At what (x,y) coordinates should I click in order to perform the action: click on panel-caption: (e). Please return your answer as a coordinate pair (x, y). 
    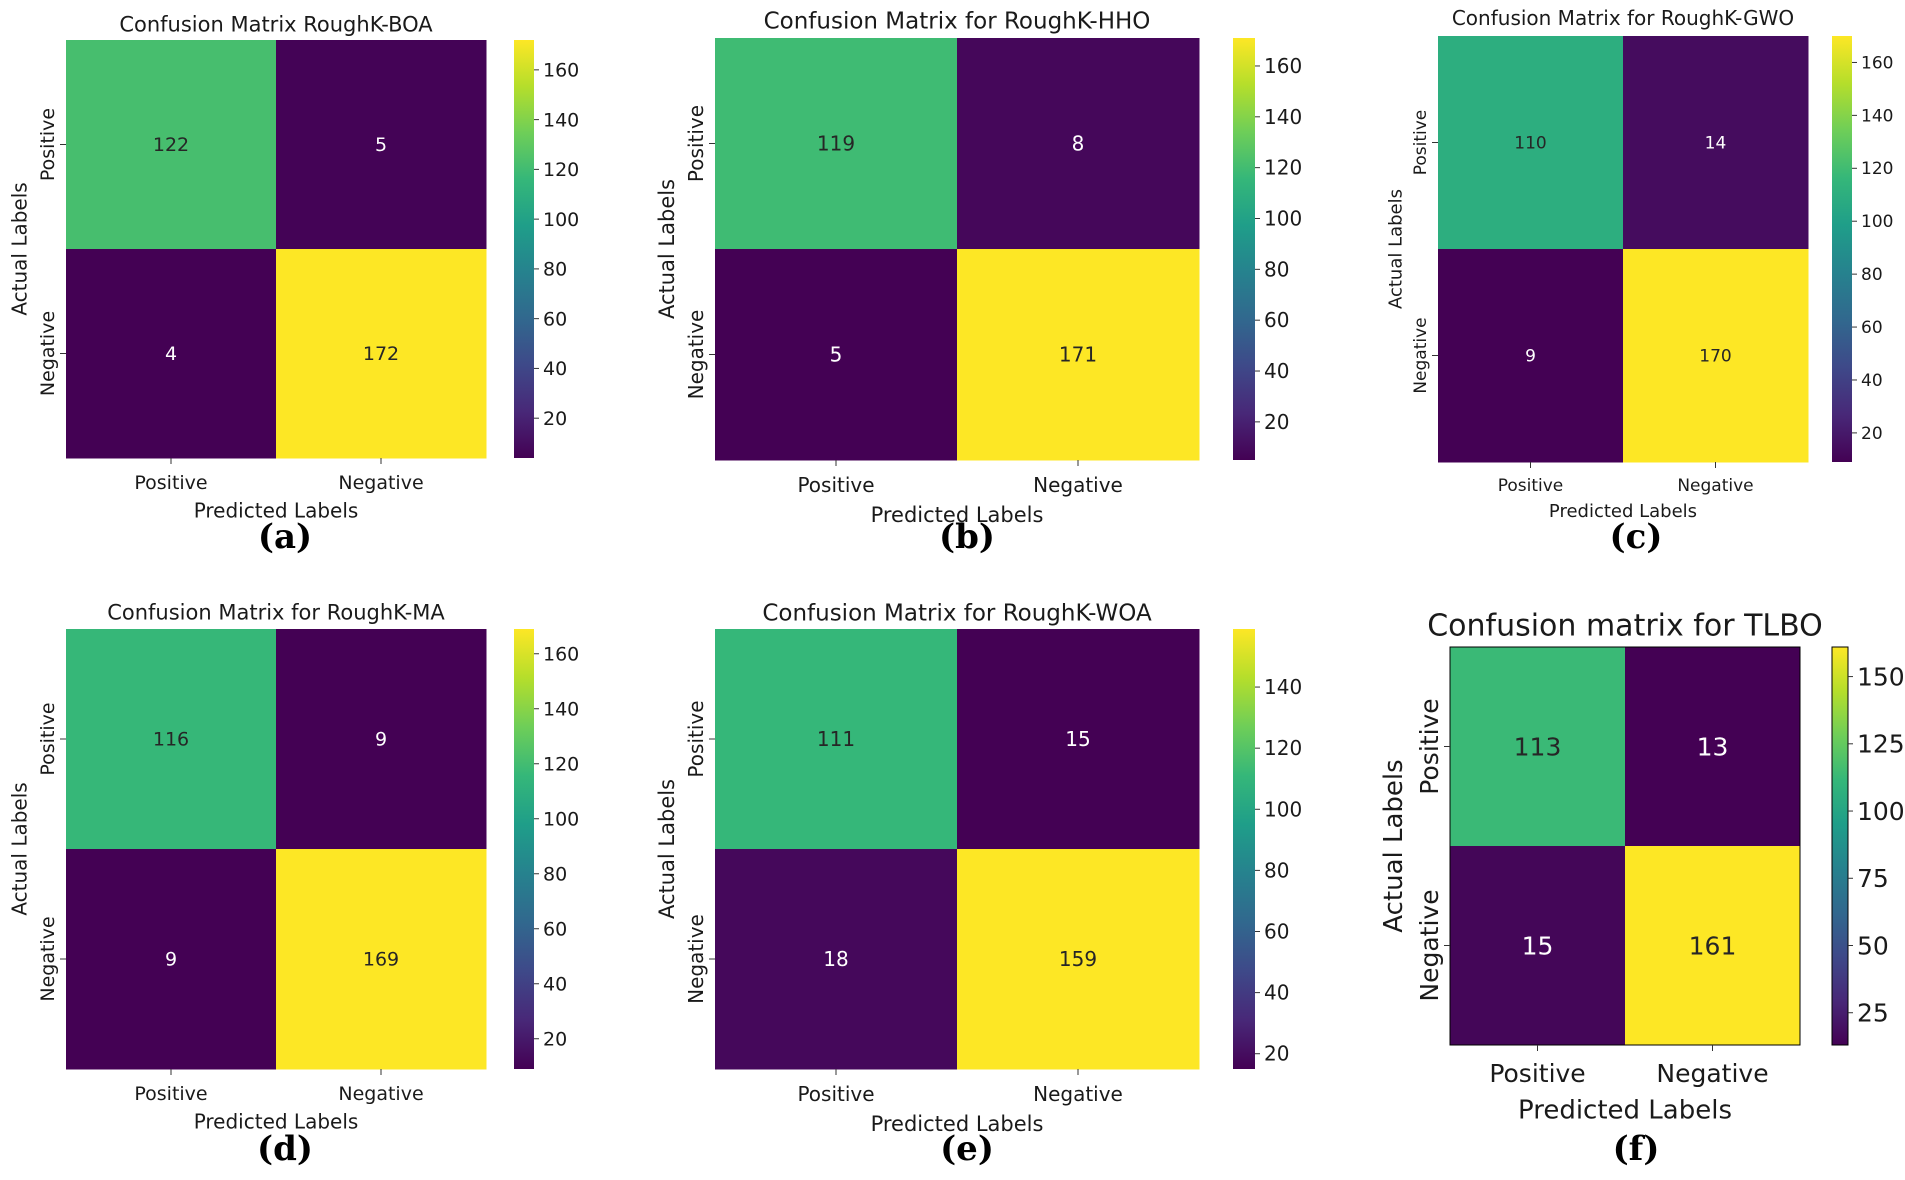
    Looking at the image, I should click on (967, 1149).